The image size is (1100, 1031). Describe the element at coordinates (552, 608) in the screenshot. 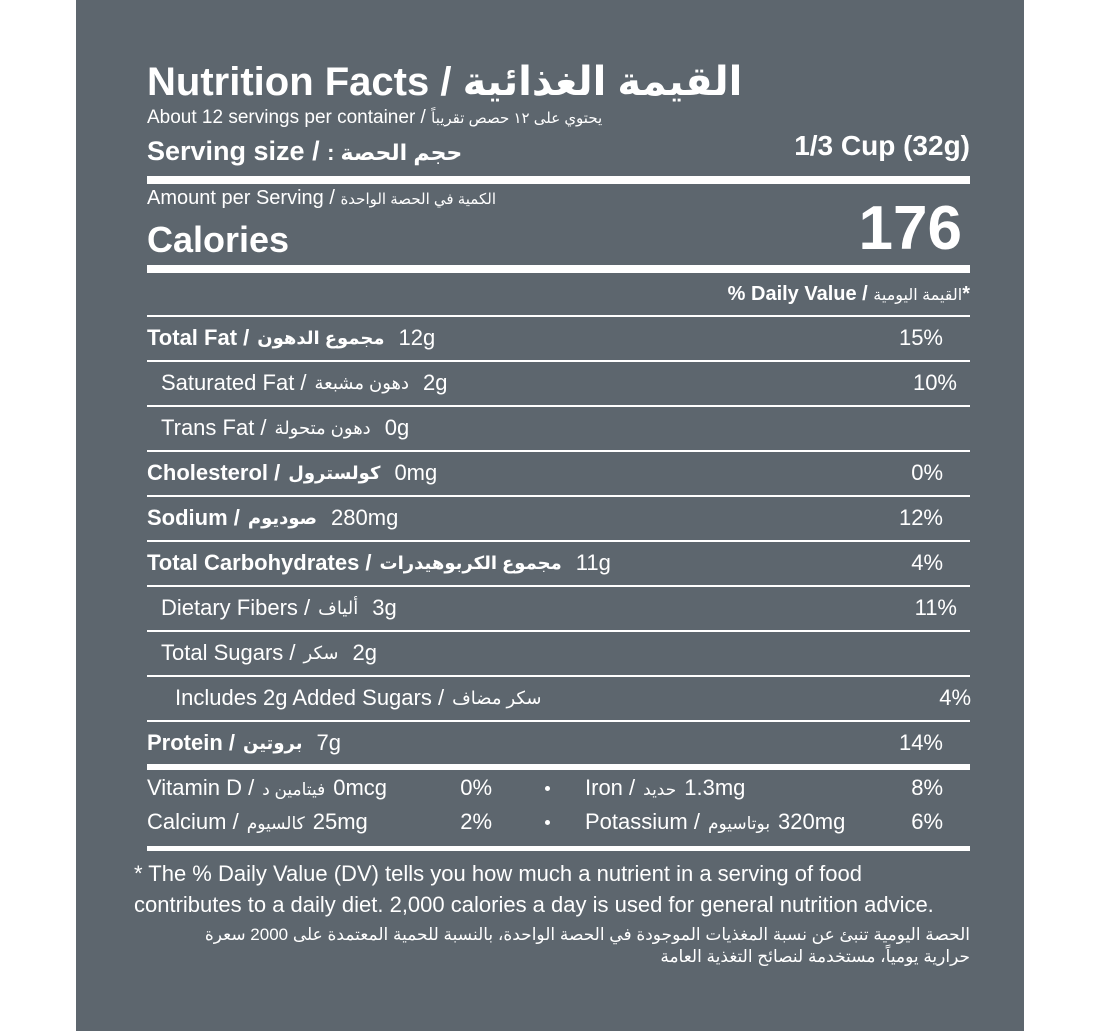

I see `nutrient-row: Dietary Fibers / ألياف 3g 11%` at that location.